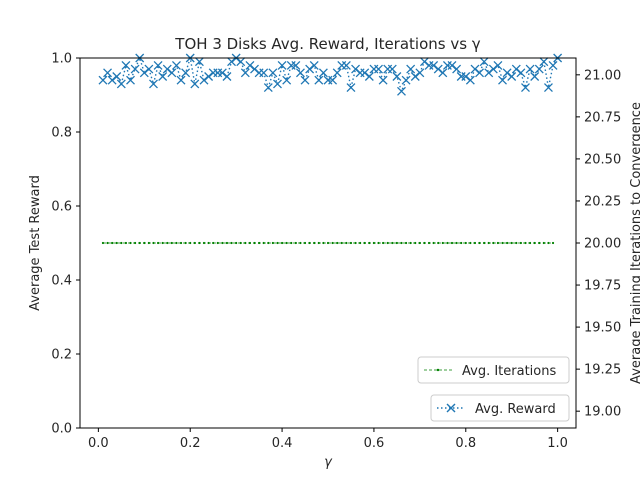 The width and height of the screenshot is (640, 480). Describe the element at coordinates (602, 117) in the screenshot. I see `y2-tick-label: 20.75` at that location.